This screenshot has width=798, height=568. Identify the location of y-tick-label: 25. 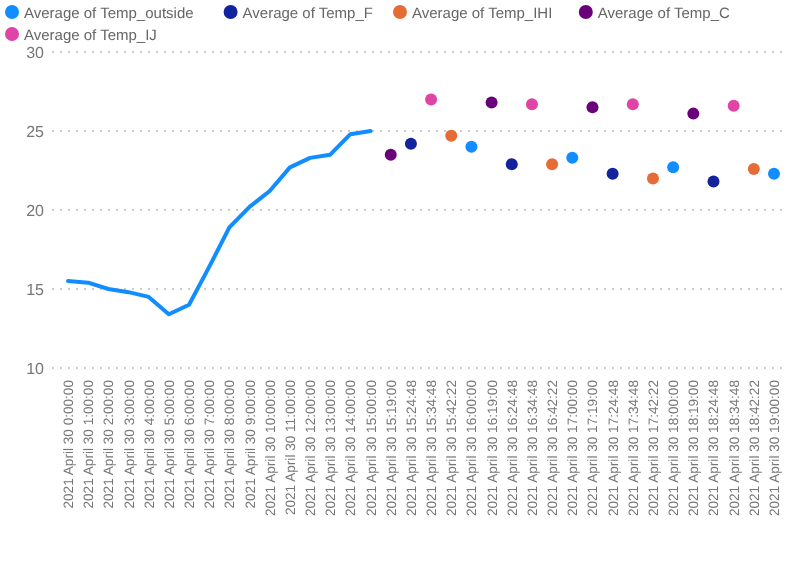
(36, 132).